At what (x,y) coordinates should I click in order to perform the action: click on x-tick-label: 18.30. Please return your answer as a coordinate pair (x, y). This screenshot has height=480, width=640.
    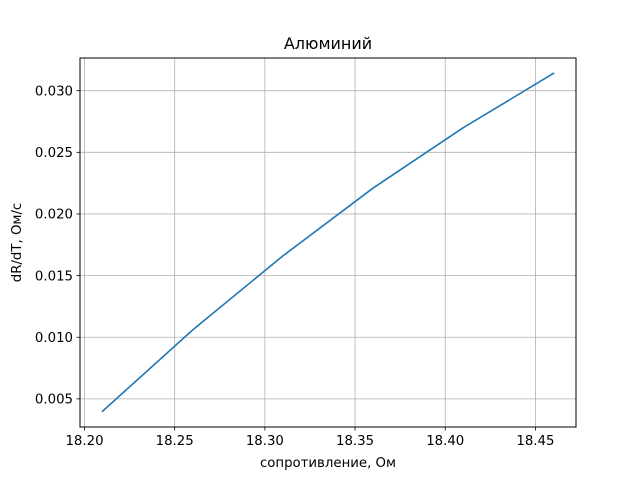
    Looking at the image, I should click on (265, 441).